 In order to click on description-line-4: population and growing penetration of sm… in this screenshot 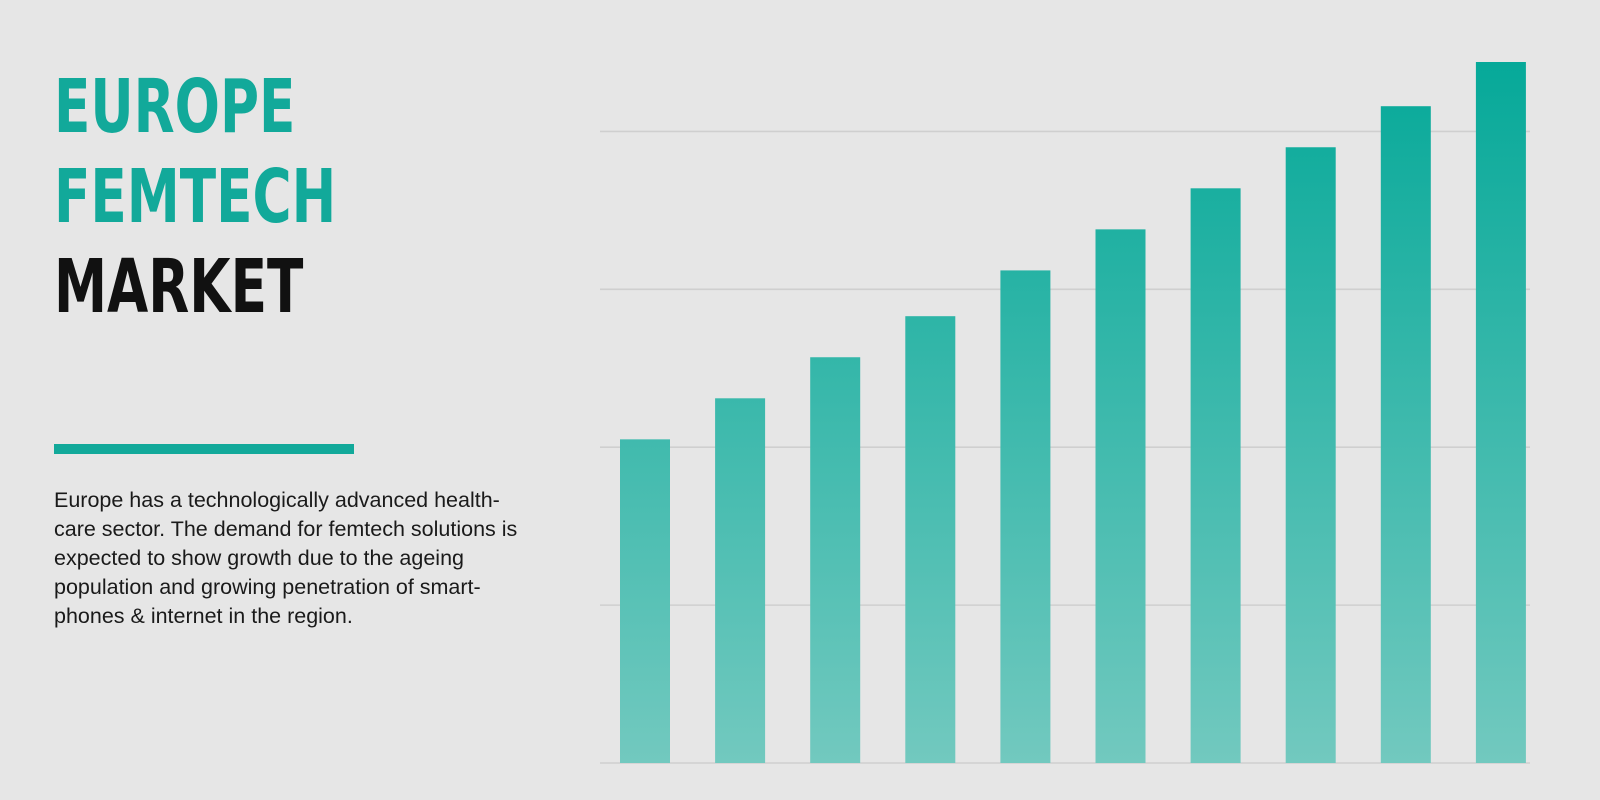, I will do `click(267, 587)`.